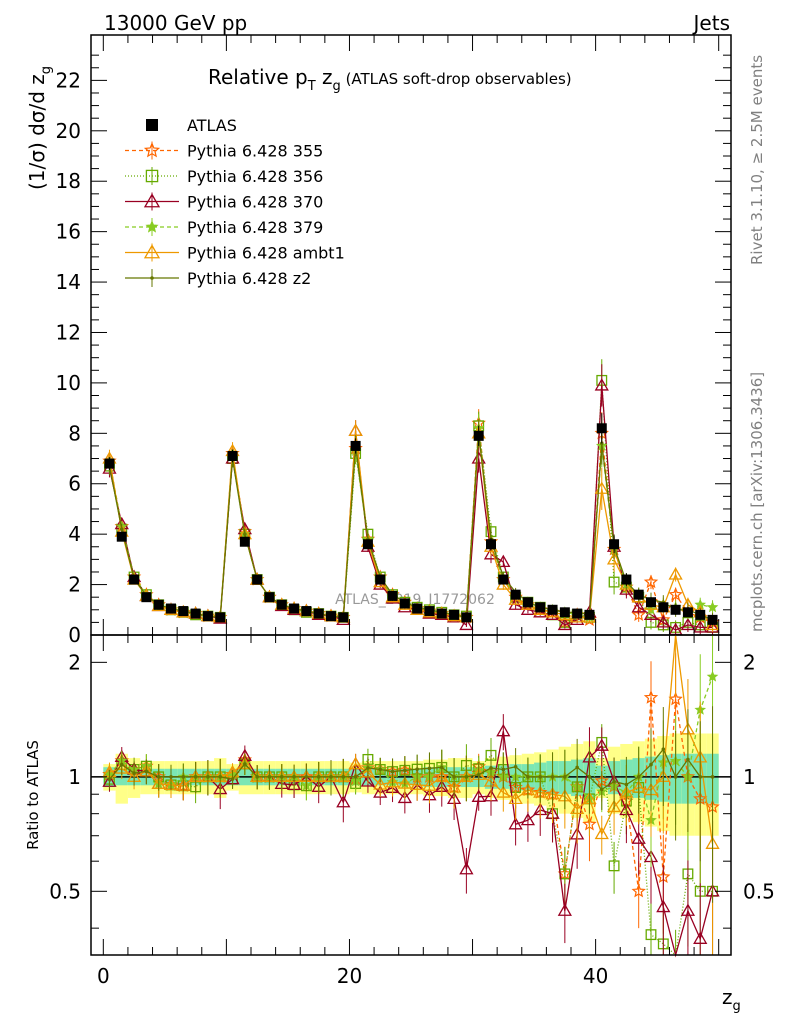 This screenshot has height=1024, width=786. I want to click on x-tick-label: 0, so click(103, 976).